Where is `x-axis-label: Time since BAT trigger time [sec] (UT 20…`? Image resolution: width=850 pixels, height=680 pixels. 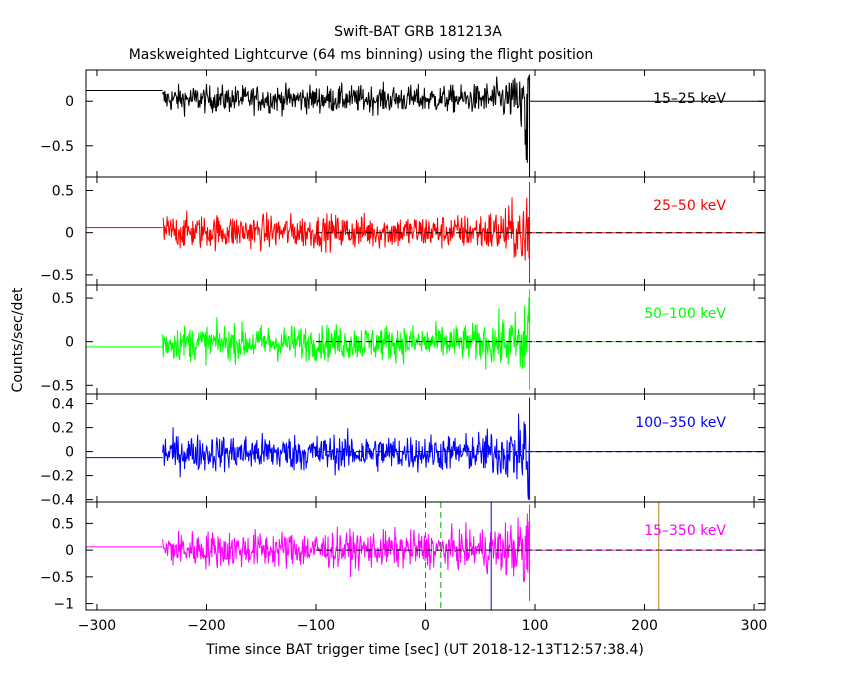 x-axis-label: Time since BAT trigger time [sec] (UT 20… is located at coordinates (424, 650).